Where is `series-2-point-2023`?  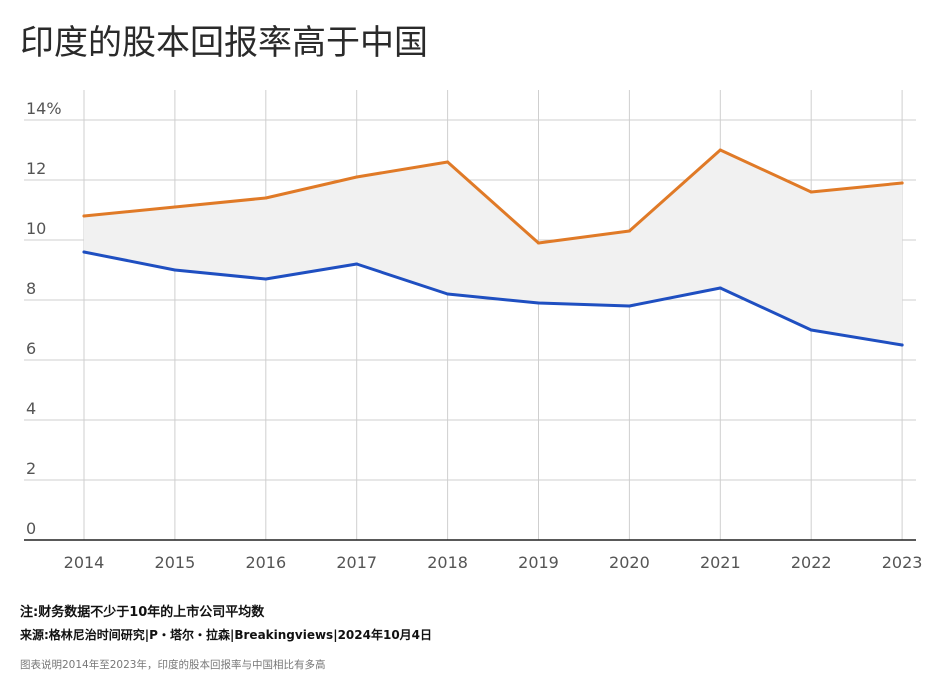 series-2-point-2023 is located at coordinates (902, 345).